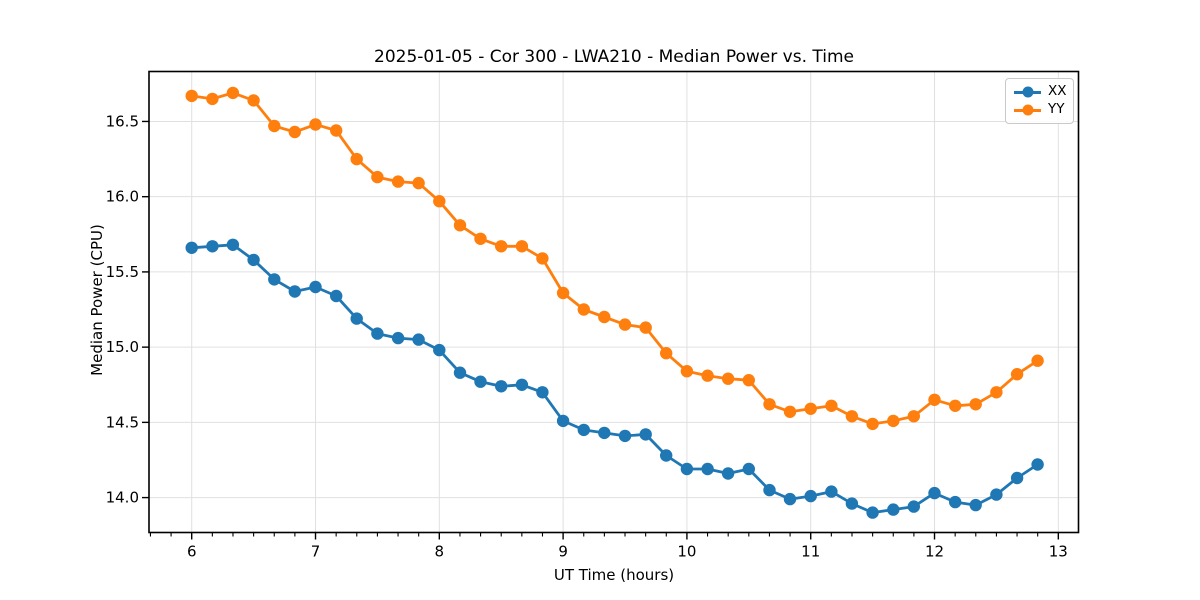 The width and height of the screenshot is (1200, 600). I want to click on legend: XX YY, so click(1039, 101).